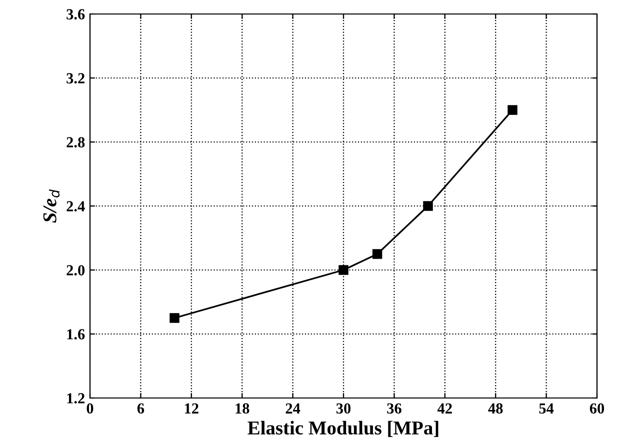 The width and height of the screenshot is (624, 441). I want to click on x-tick-label: 18, so click(243, 408).